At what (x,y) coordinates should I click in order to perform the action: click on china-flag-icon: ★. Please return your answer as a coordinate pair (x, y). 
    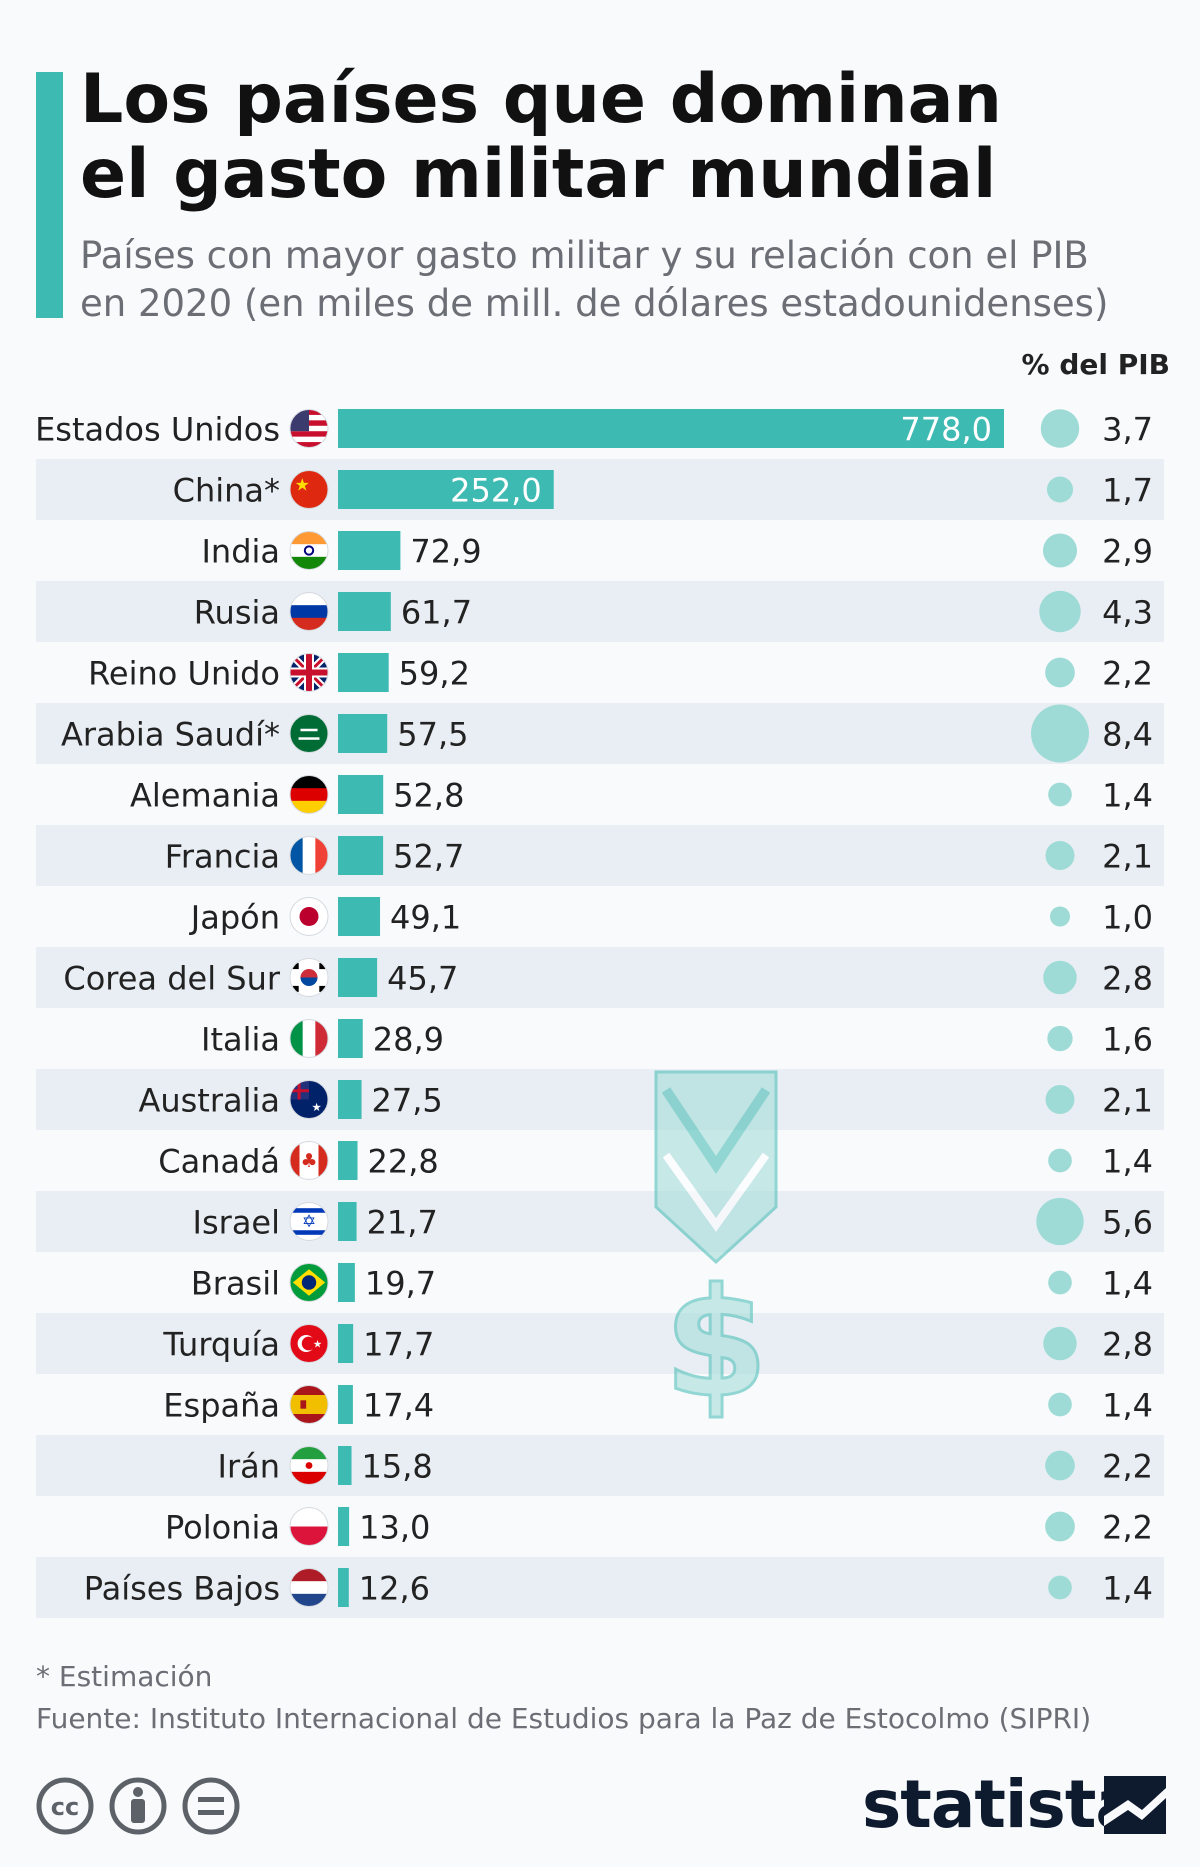
    Looking at the image, I should click on (309, 489).